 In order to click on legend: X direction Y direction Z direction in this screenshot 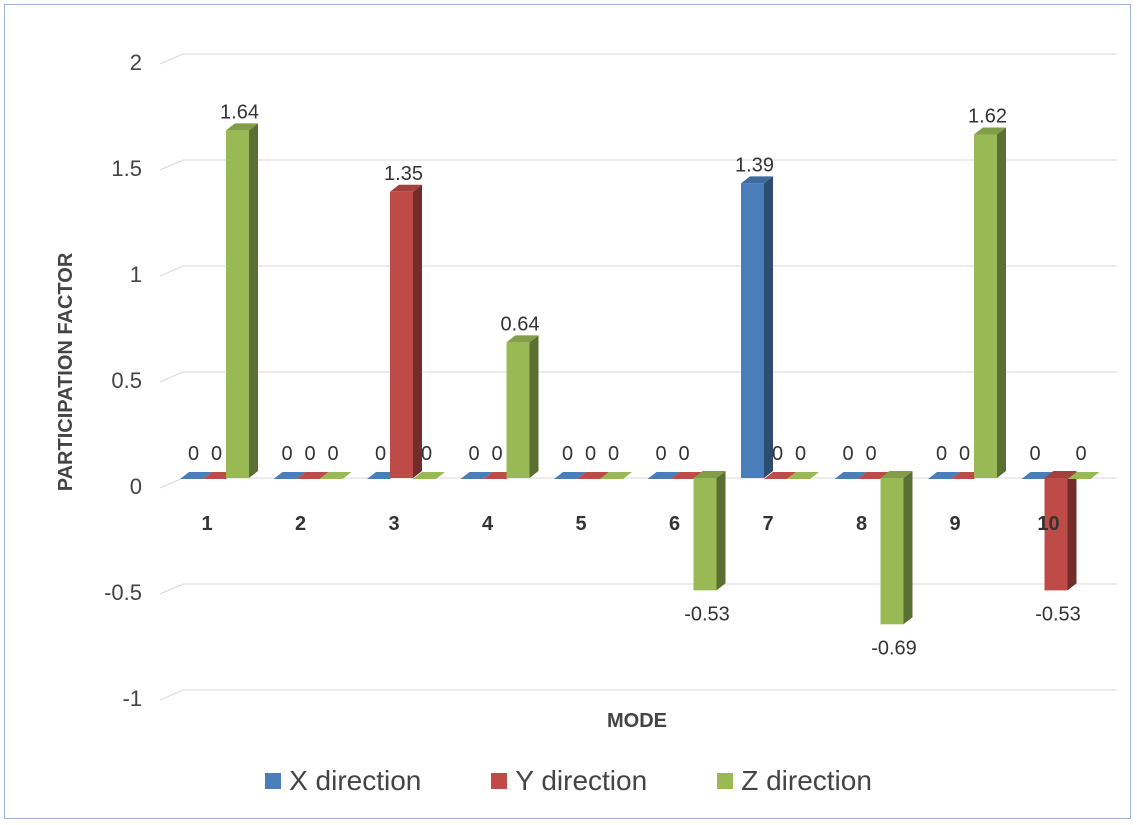, I will do `click(568, 781)`.